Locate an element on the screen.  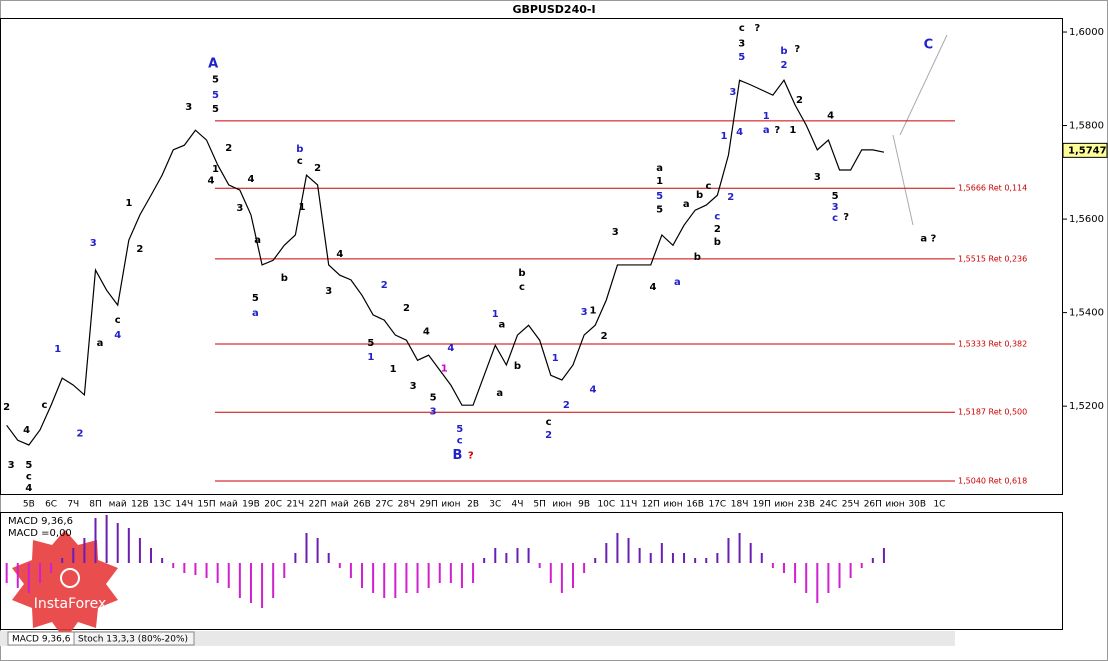
current-price-box is located at coordinates (1085, 150).